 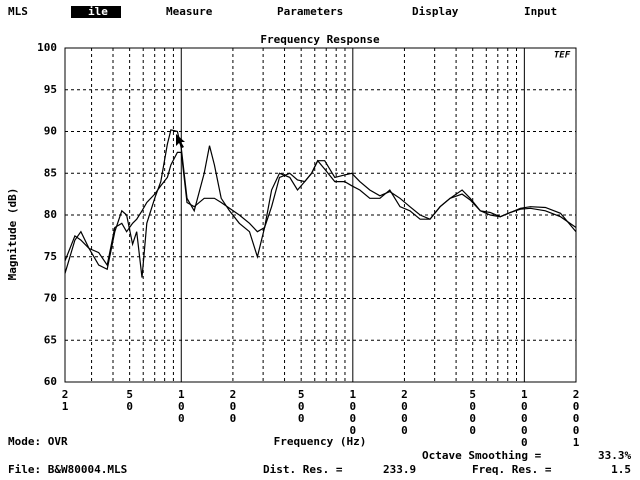 I want to click on x-tick-label: 200, so click(x=232, y=406).